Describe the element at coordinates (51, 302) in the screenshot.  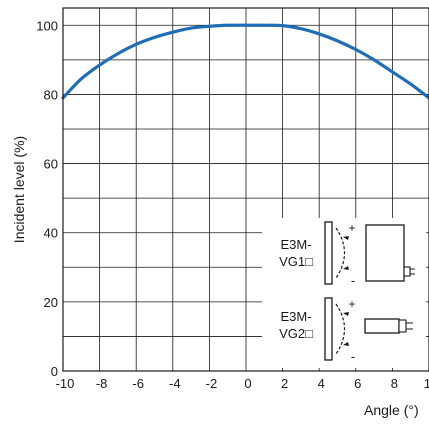
I see `y-tick-label: 20` at that location.